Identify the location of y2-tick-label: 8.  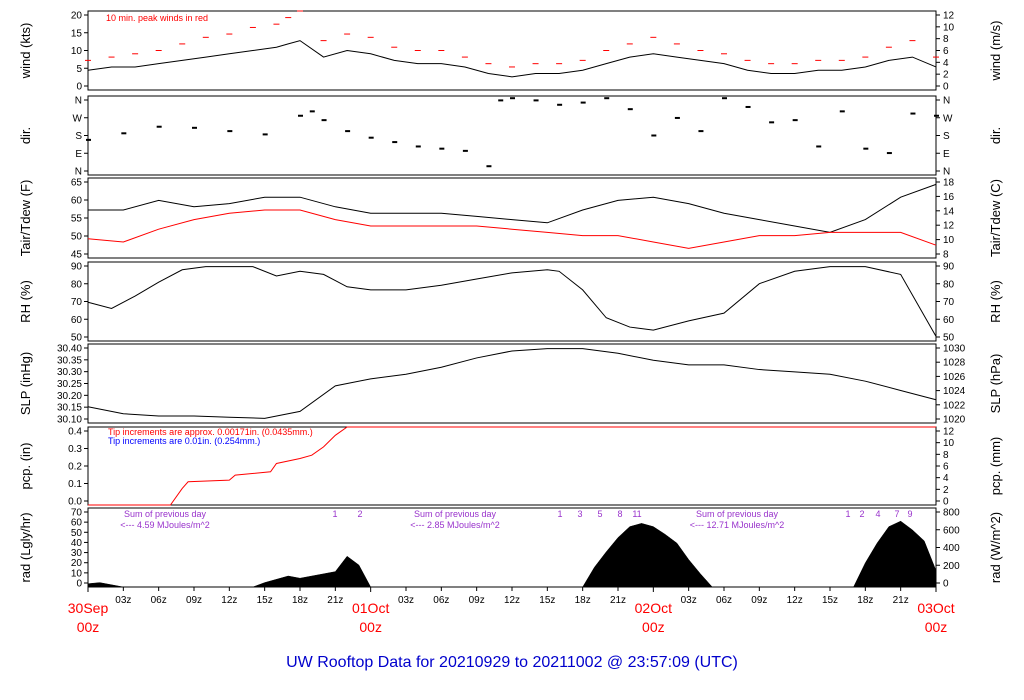
(946, 39).